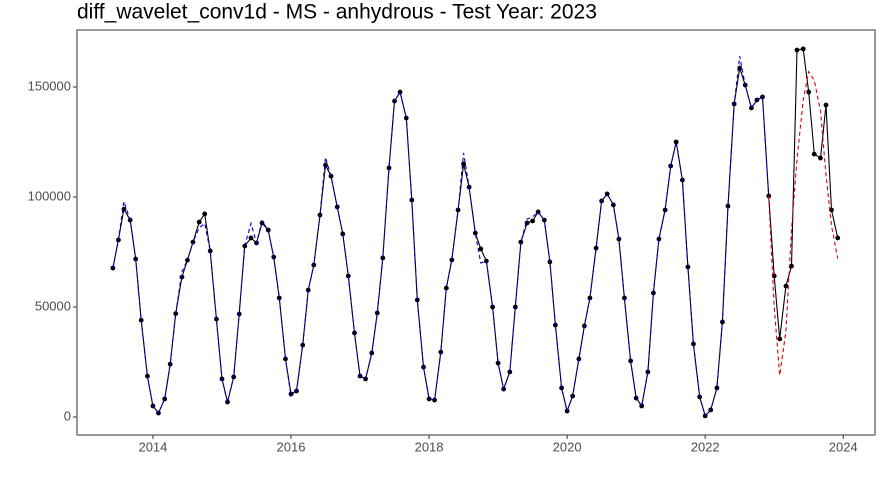  What do you see at coordinates (567, 446) in the screenshot?
I see `x-tick-label: 2020` at bounding box center [567, 446].